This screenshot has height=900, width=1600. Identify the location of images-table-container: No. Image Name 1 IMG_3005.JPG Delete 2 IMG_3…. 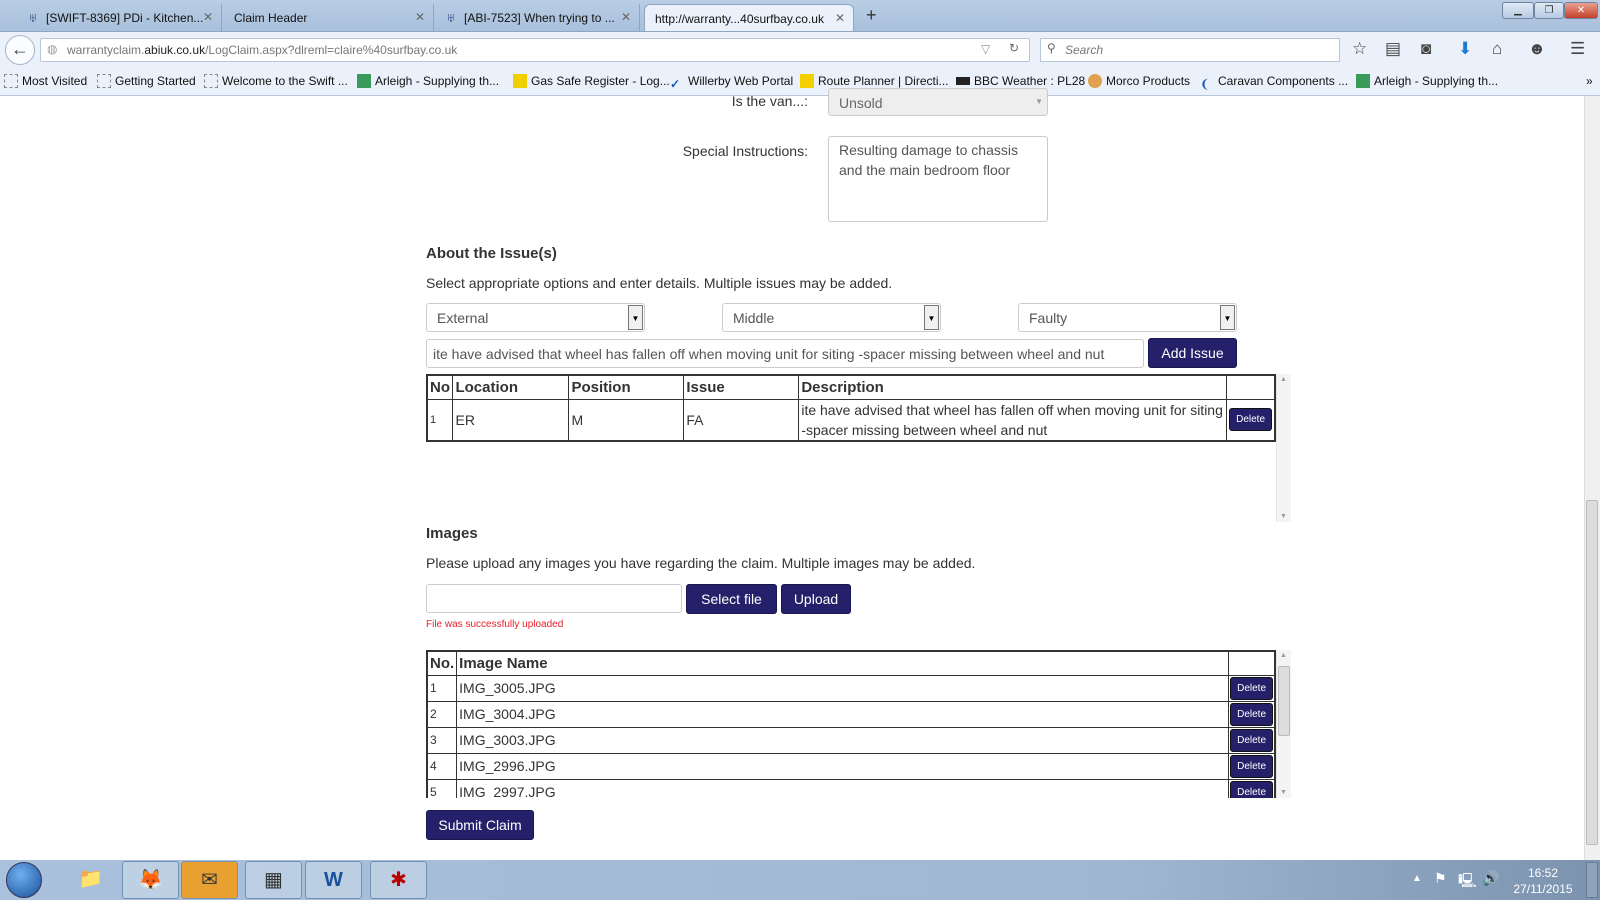
(851, 724).